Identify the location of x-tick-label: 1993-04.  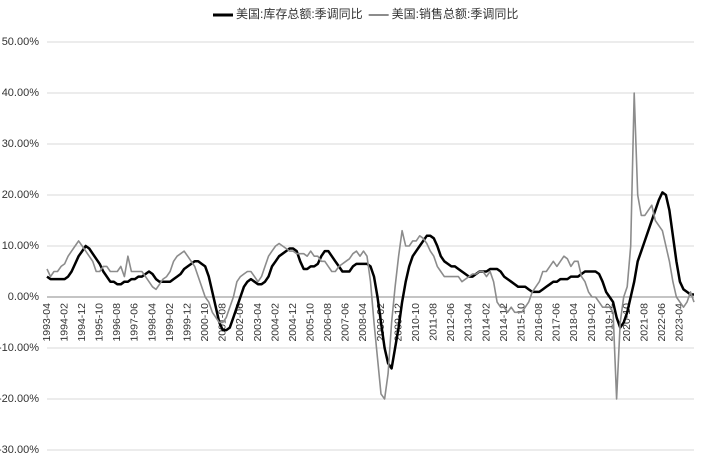
(47, 322).